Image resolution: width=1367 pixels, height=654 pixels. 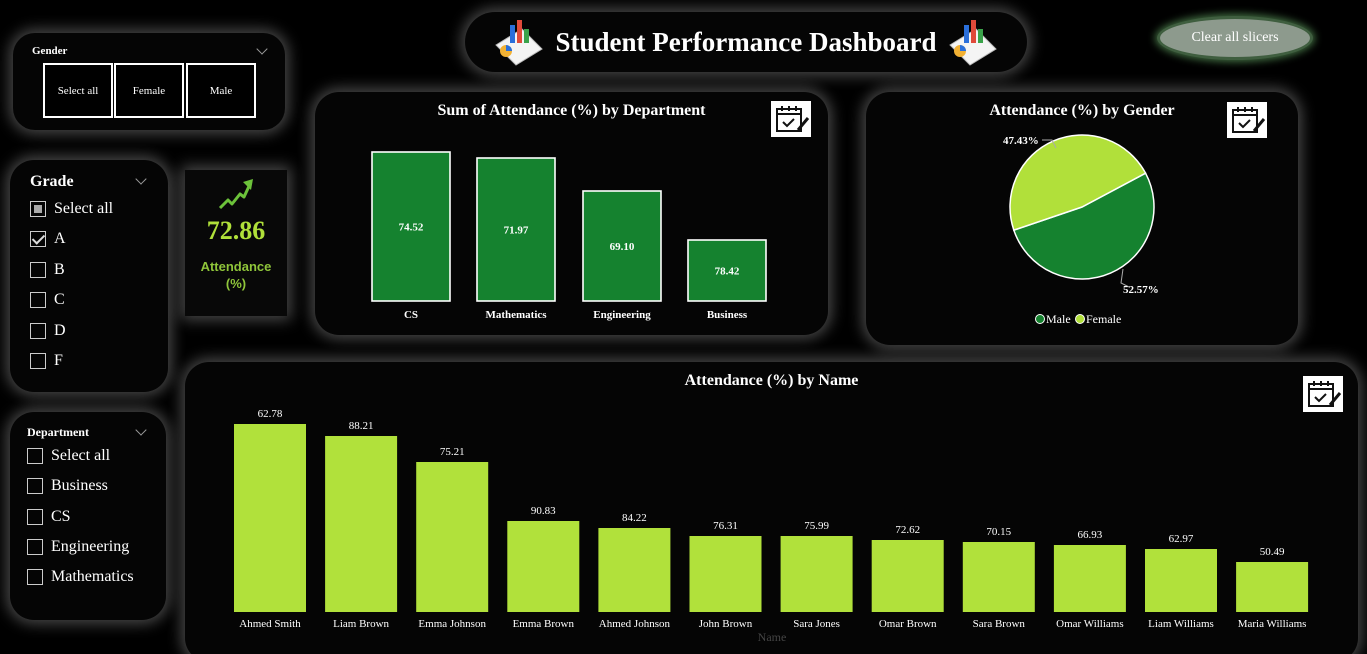 I want to click on gender-option-select-all: Select all, so click(x=78, y=90).